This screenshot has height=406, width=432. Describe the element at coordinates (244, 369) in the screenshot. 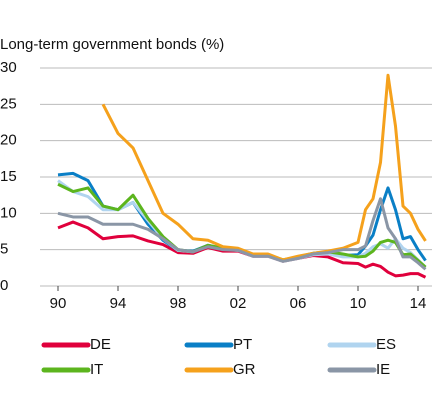

I see `legend-label: GR` at that location.